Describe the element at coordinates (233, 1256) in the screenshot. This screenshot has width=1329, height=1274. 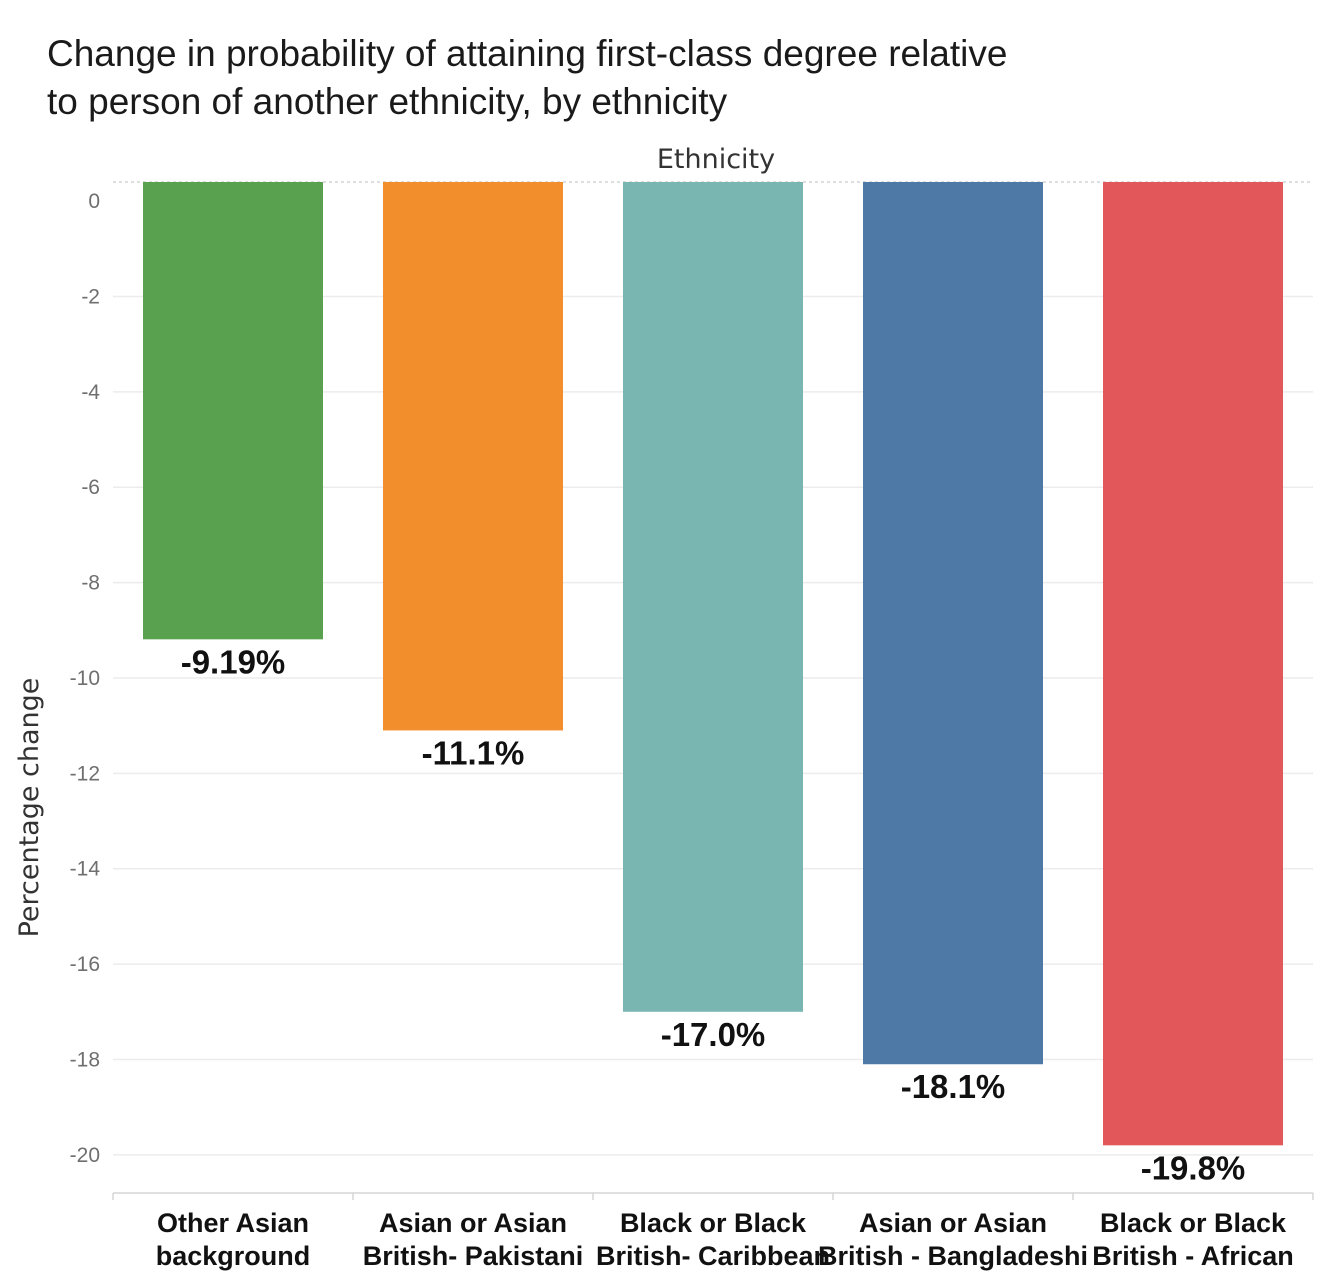
I see `x-category-label-line: background` at that location.